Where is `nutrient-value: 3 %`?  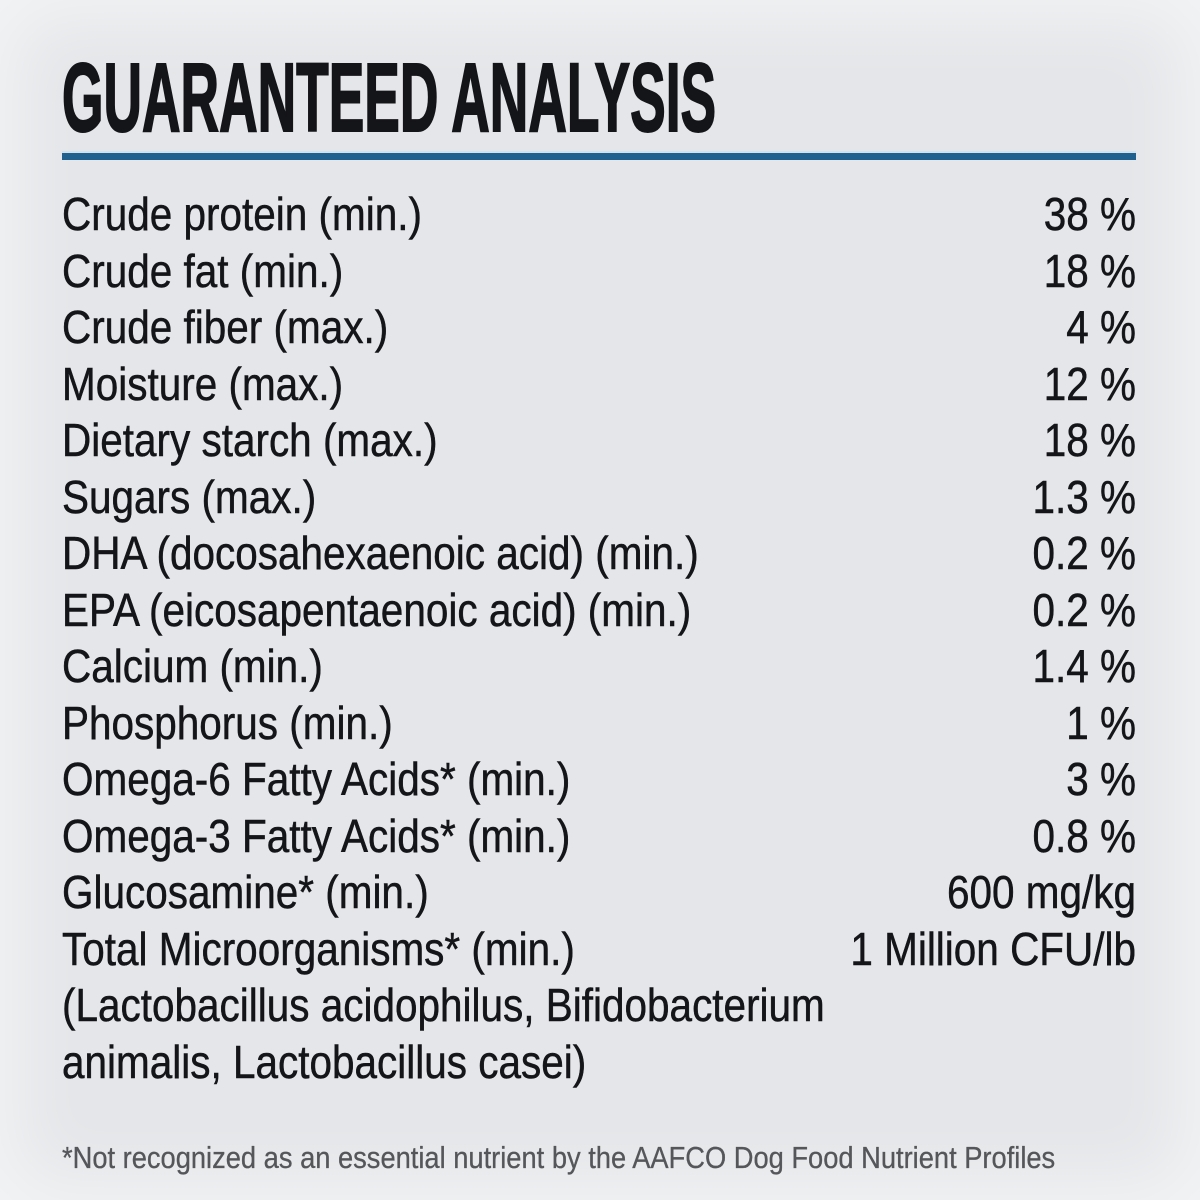 nutrient-value: 3 % is located at coordinates (1101, 779).